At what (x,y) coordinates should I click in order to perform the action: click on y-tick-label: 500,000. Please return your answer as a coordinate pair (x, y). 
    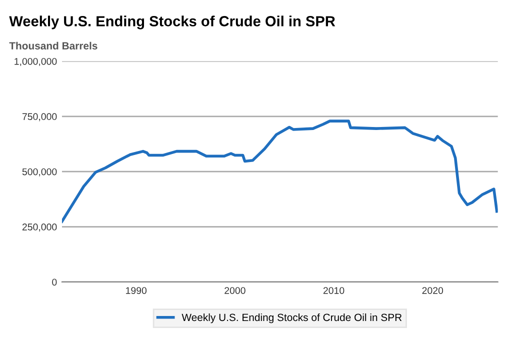
    Looking at the image, I should click on (39, 172).